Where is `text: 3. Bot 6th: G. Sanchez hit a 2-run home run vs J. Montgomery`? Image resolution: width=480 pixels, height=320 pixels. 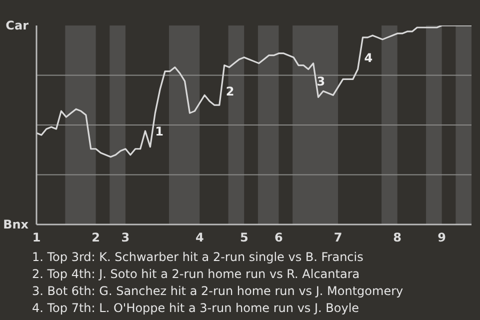
text: 3. Bot 6th: G. Sanchez hit a 2-run home run vs J. Montgomery is located at coordinates (218, 291).